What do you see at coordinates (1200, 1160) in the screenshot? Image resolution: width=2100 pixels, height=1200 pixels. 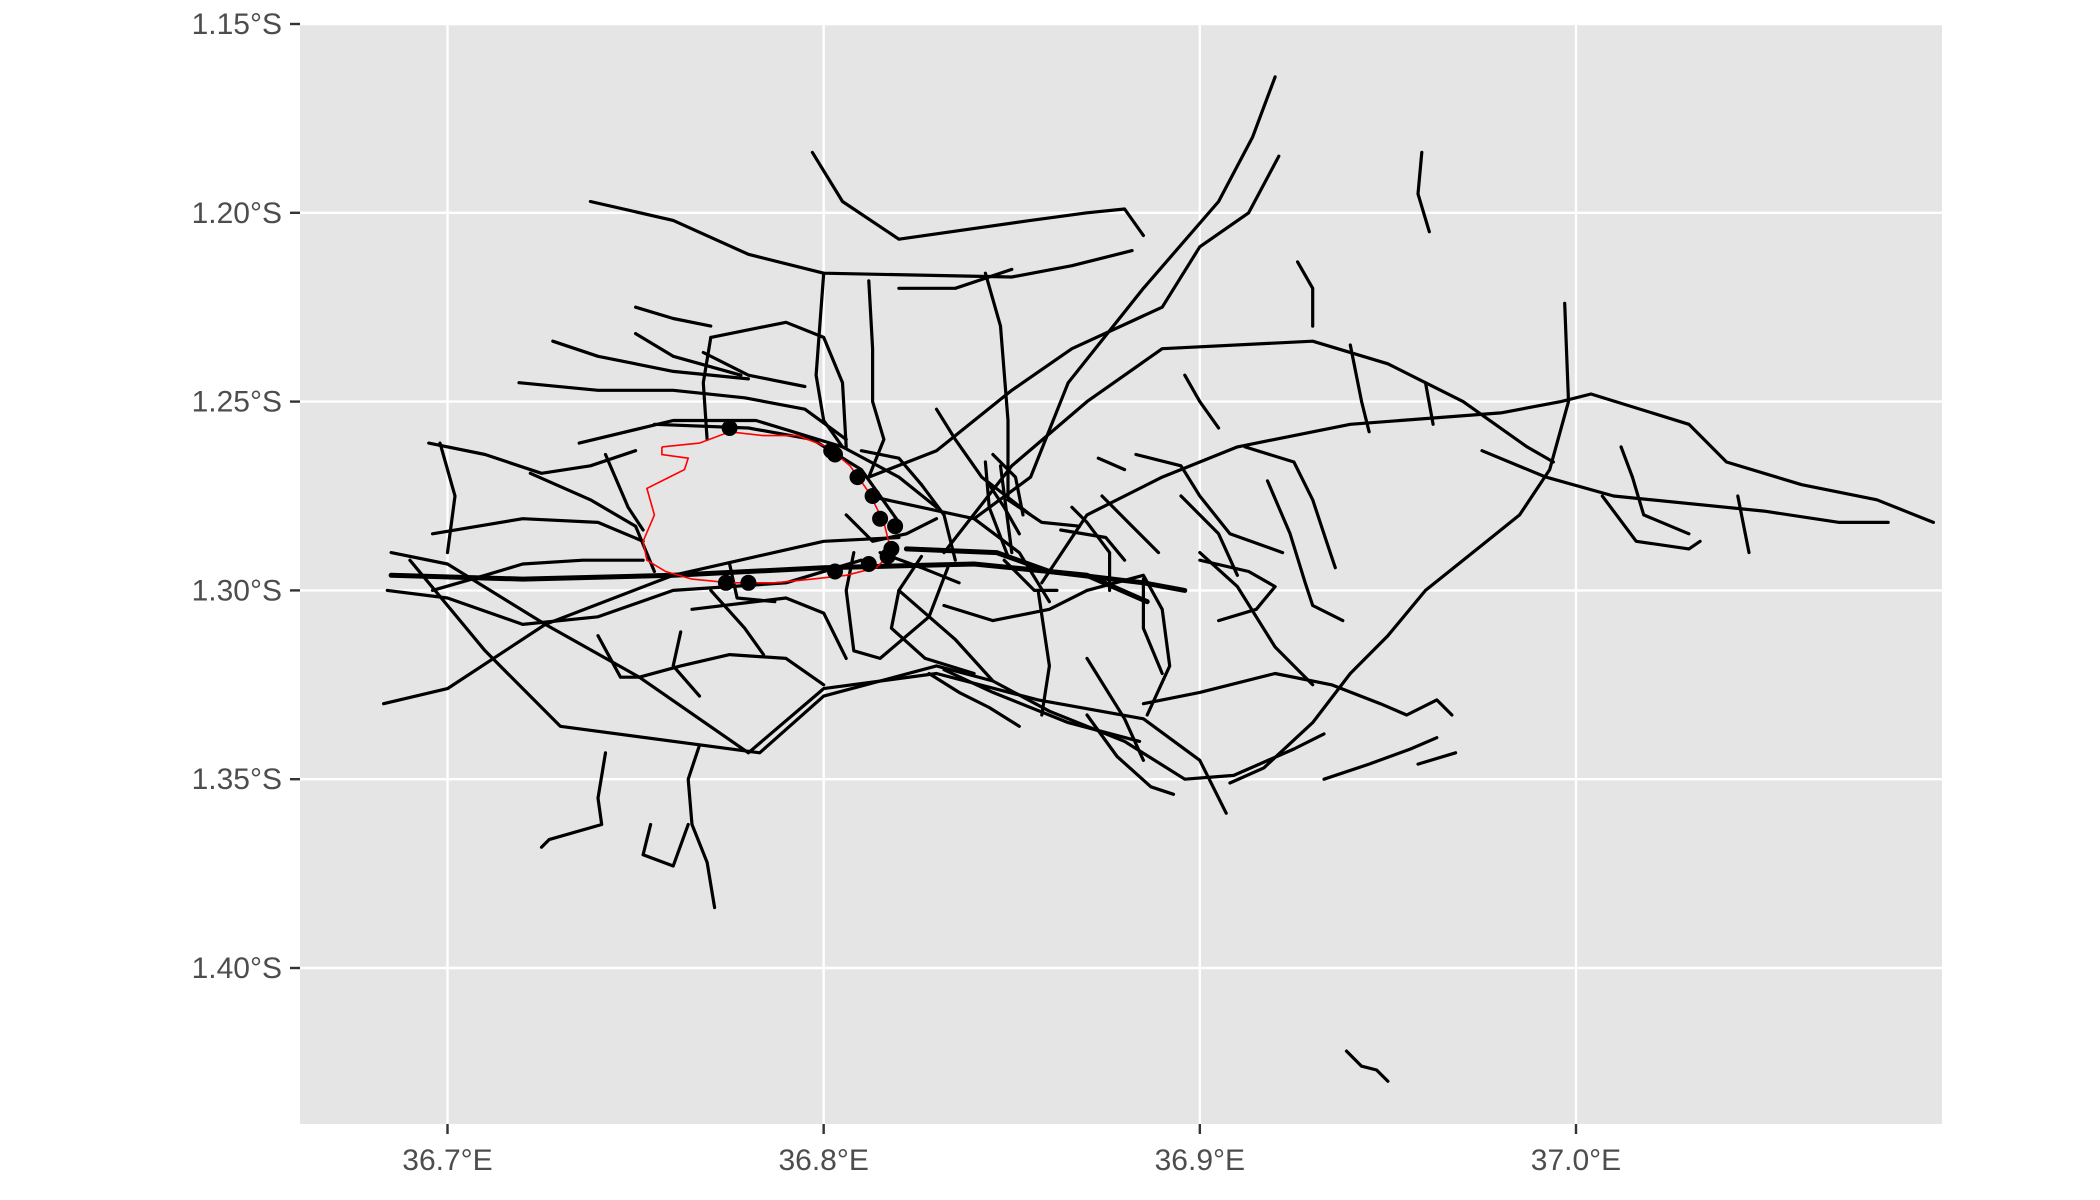 I see `x-tick-label-2: 36.9°E` at bounding box center [1200, 1160].